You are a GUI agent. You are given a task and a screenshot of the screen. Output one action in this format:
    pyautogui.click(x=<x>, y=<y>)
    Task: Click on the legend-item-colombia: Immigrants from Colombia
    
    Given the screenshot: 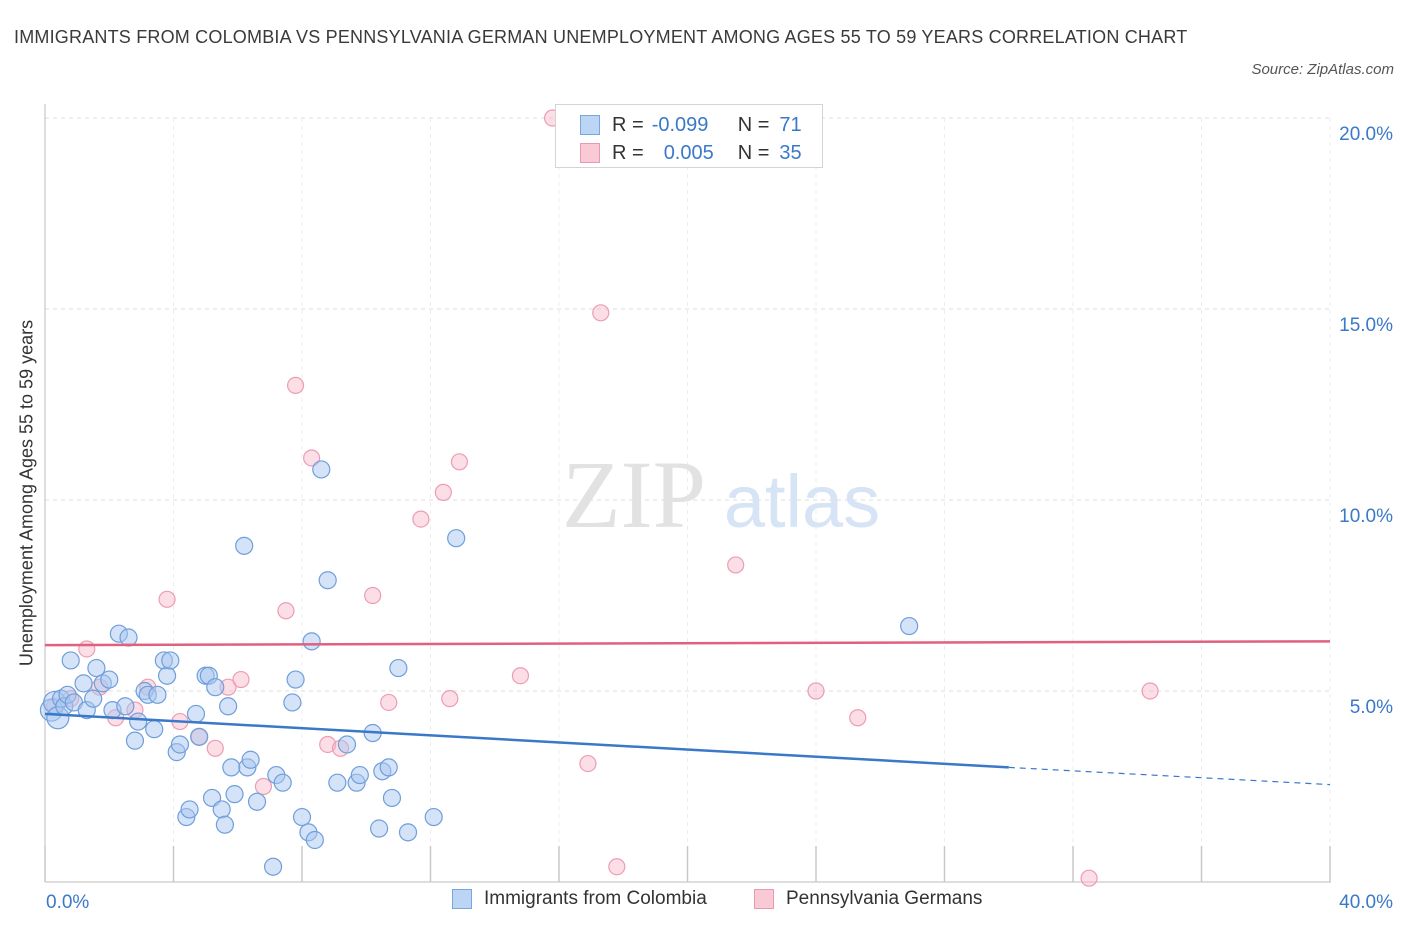 What is the action you would take?
    pyautogui.click(x=579, y=899)
    